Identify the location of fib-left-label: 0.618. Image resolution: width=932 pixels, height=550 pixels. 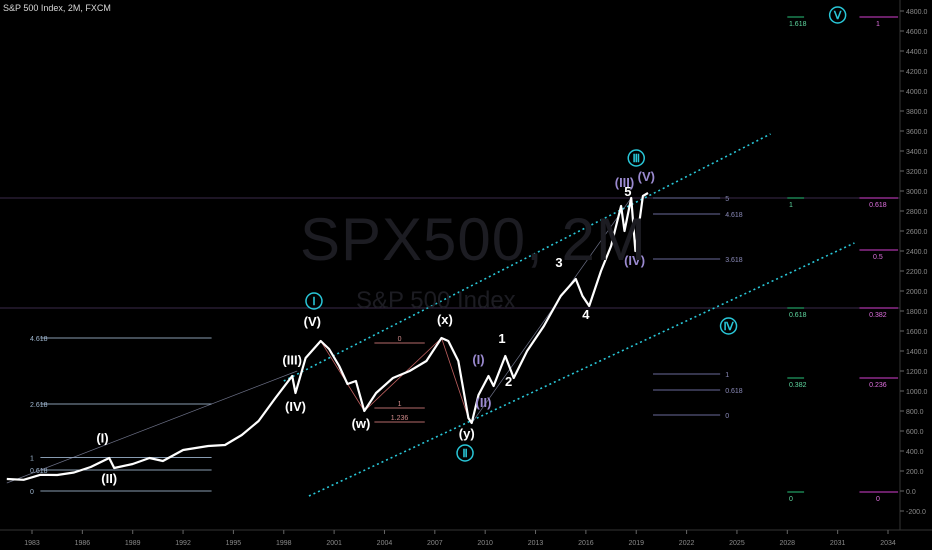
(39, 471).